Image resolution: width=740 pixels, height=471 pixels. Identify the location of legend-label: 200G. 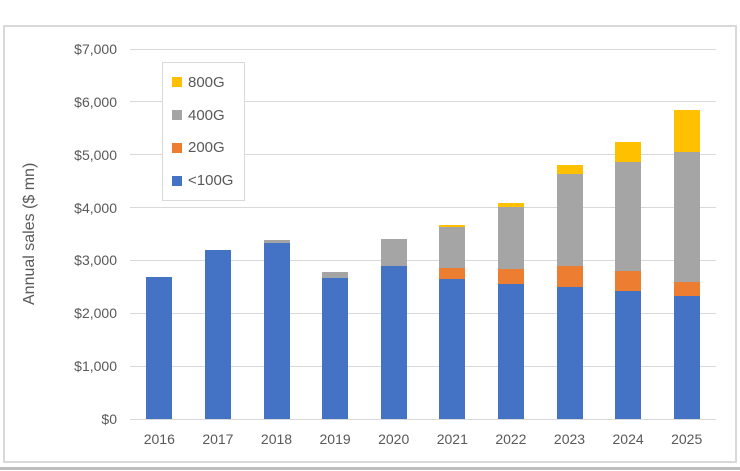
(206, 148).